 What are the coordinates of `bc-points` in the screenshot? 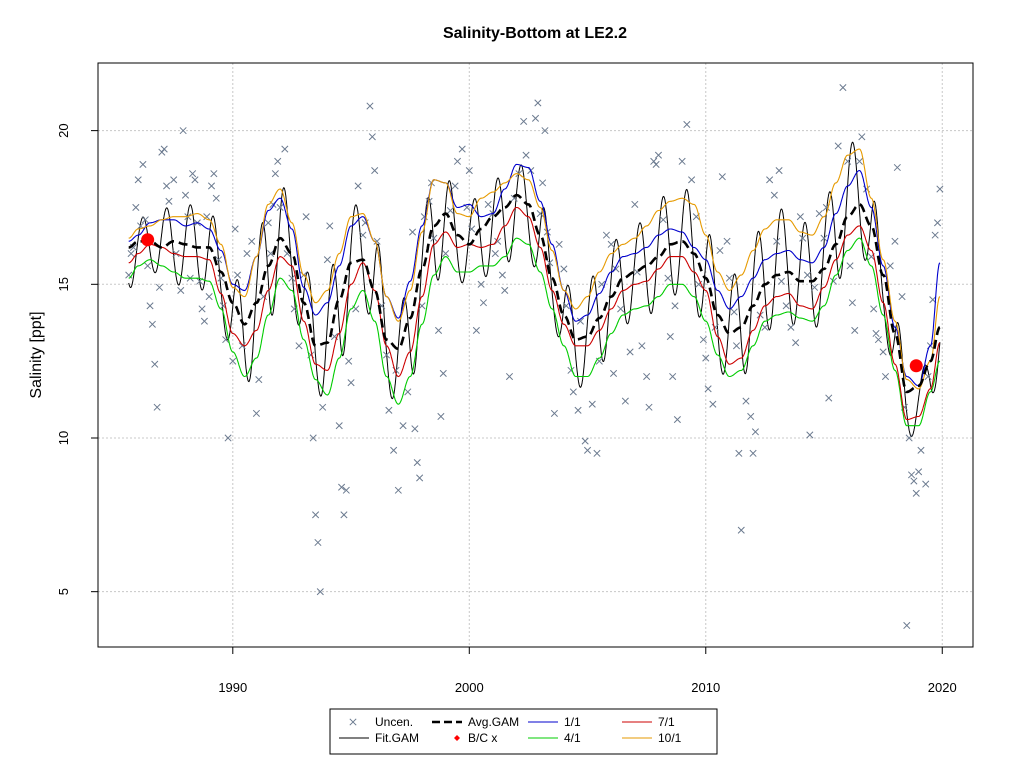 It's located at (532, 303).